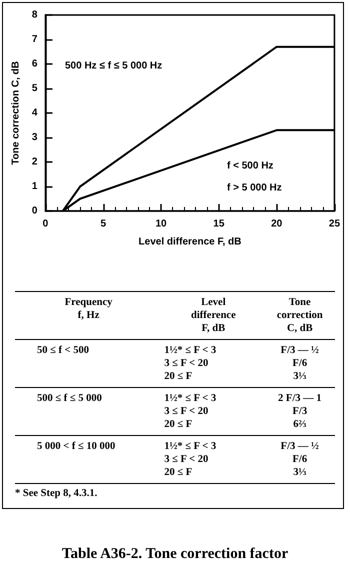 Image resolution: width=350 pixels, height=581 pixels. What do you see at coordinates (45, 224) in the screenshot?
I see `x-tick-label: 0` at bounding box center [45, 224].